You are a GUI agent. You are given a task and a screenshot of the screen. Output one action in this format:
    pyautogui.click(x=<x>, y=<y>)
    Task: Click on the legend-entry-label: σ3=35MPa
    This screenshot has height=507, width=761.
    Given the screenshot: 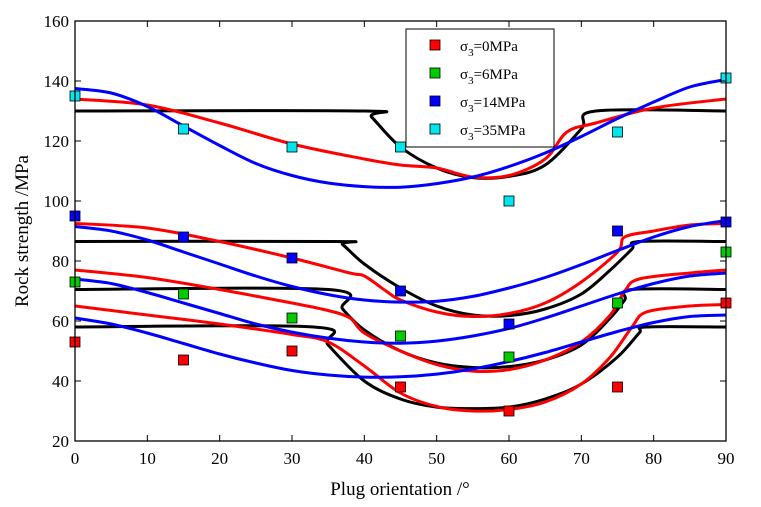 What is the action you would take?
    pyautogui.click(x=493, y=133)
    